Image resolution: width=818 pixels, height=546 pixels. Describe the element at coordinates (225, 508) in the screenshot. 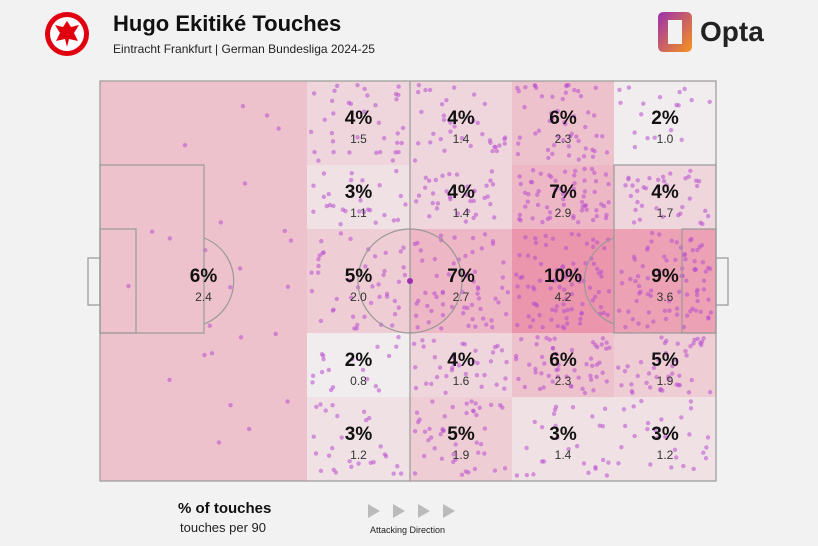

I see `legend-primary: % of touches` at that location.